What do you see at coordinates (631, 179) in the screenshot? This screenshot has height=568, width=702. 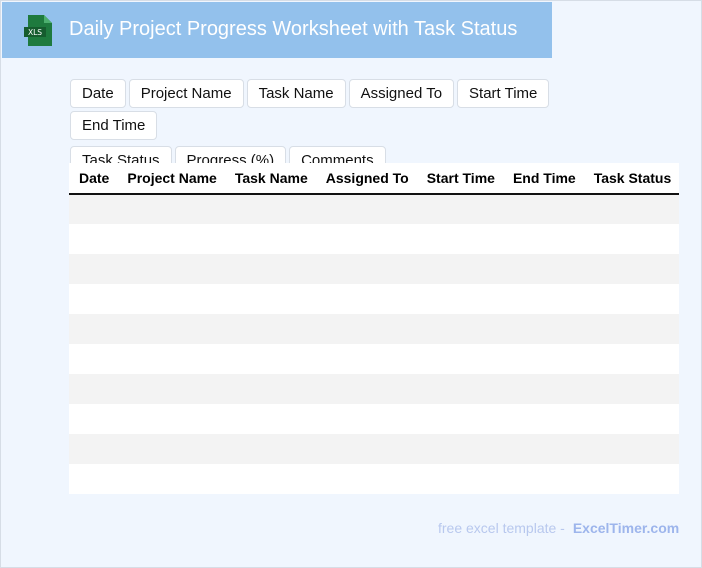 I see `column-header: Task Status` at bounding box center [631, 179].